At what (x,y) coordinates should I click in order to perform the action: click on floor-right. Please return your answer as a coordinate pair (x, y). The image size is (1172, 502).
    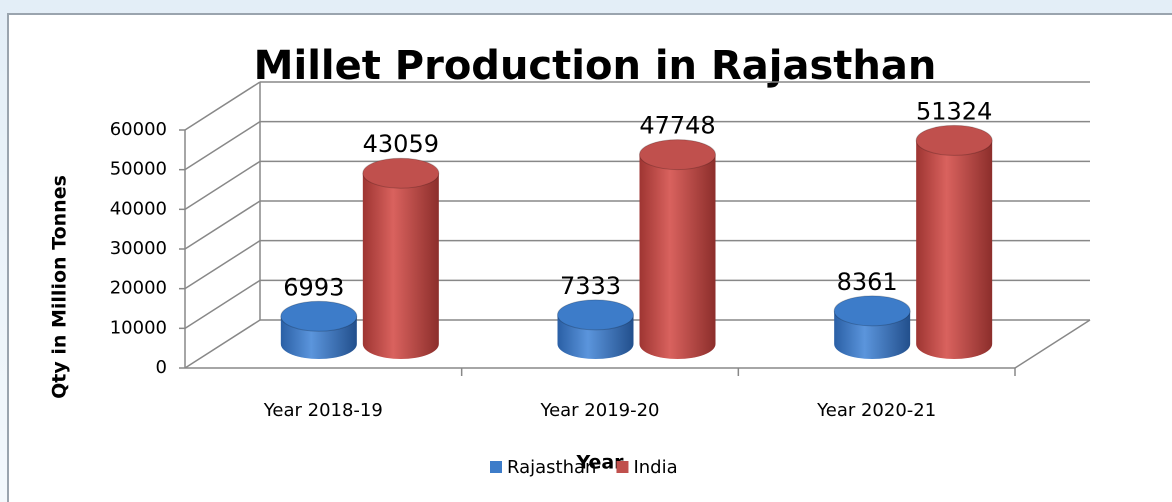
    Looking at the image, I should click on (1052, 344).